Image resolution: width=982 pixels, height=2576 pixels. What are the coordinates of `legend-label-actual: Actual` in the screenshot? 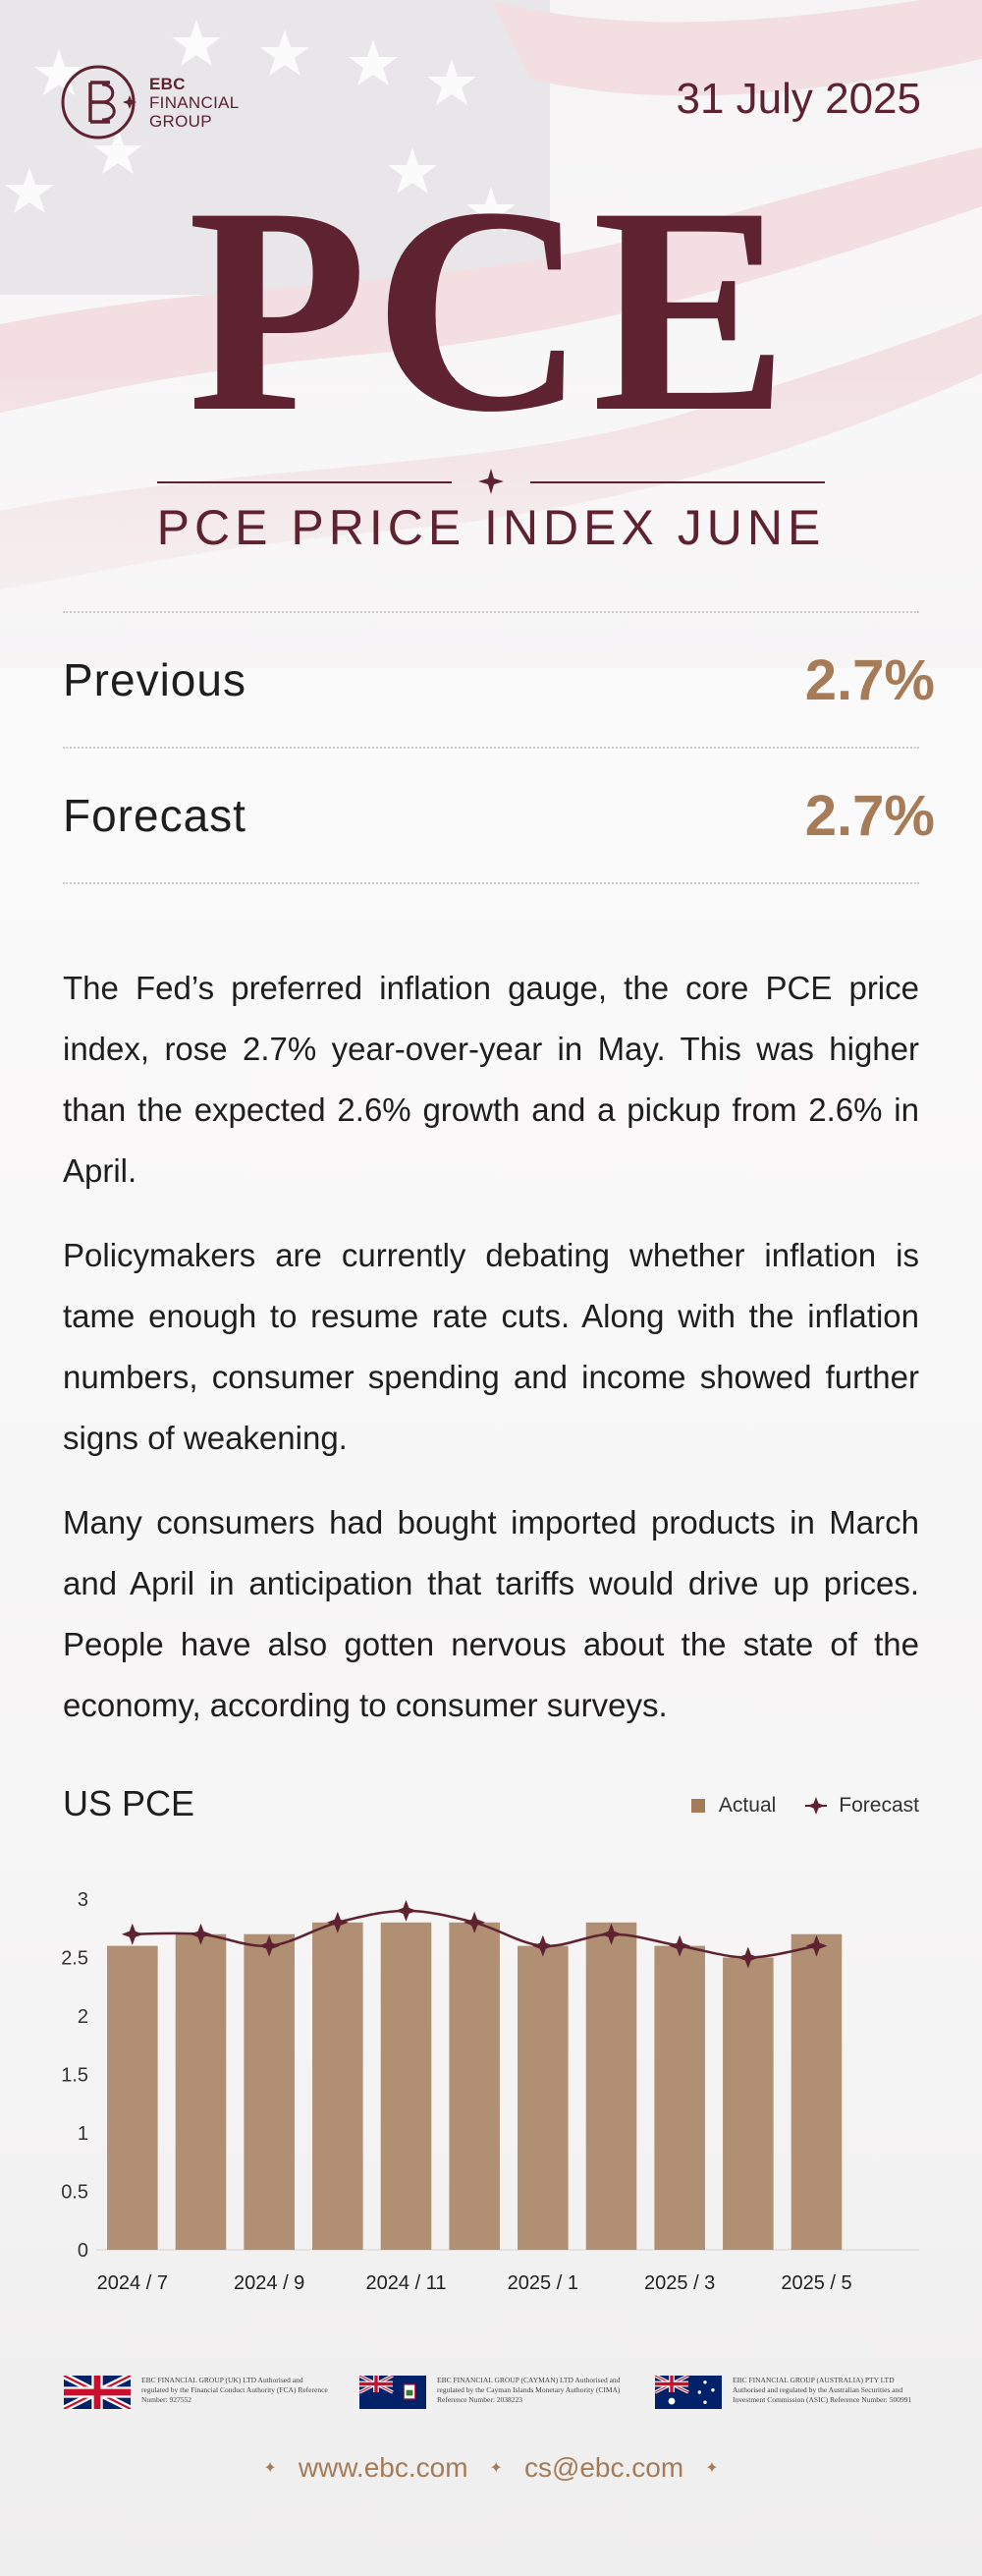 It's located at (747, 1805).